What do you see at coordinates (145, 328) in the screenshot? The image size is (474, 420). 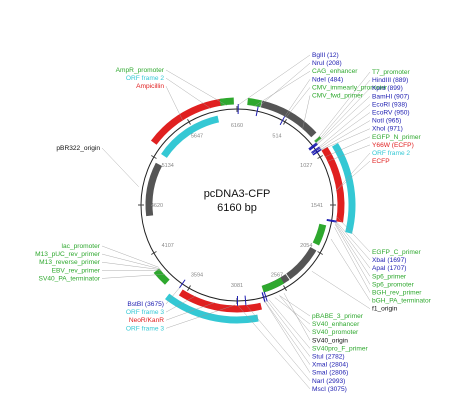 I see `map-label: ORF frame 3` at bounding box center [145, 328].